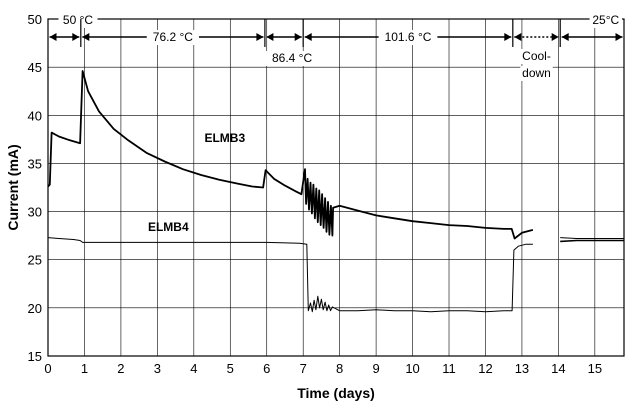  Describe the element at coordinates (35, 260) in the screenshot. I see `y-tick-label: 25` at that location.